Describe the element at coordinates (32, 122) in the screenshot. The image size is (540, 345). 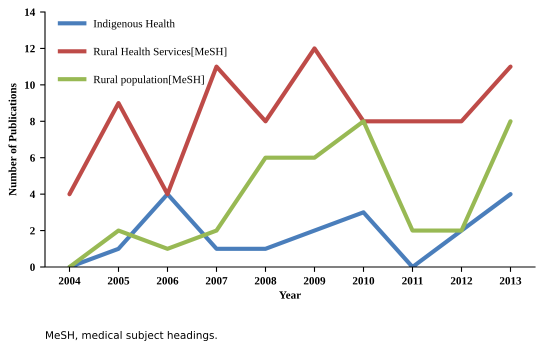
I see `y-tick-label: 8` at that location.